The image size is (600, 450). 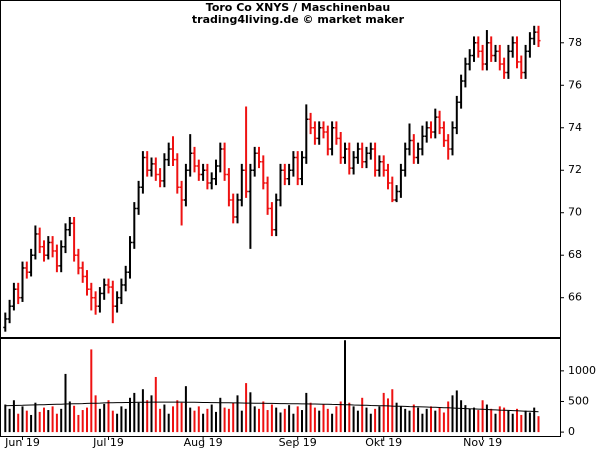 I want to click on x-tick-label: Jul 19, so click(x=108, y=442).